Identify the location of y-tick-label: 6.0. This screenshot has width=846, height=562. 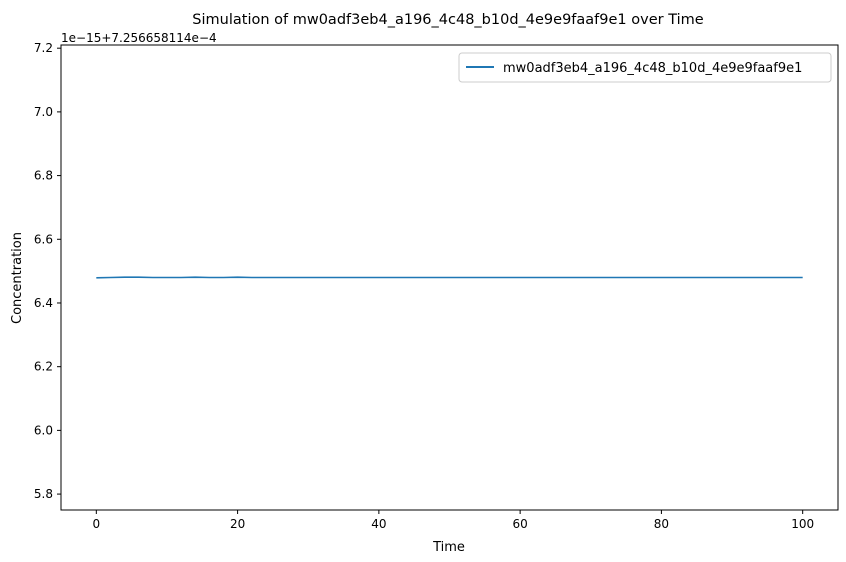
(43, 430).